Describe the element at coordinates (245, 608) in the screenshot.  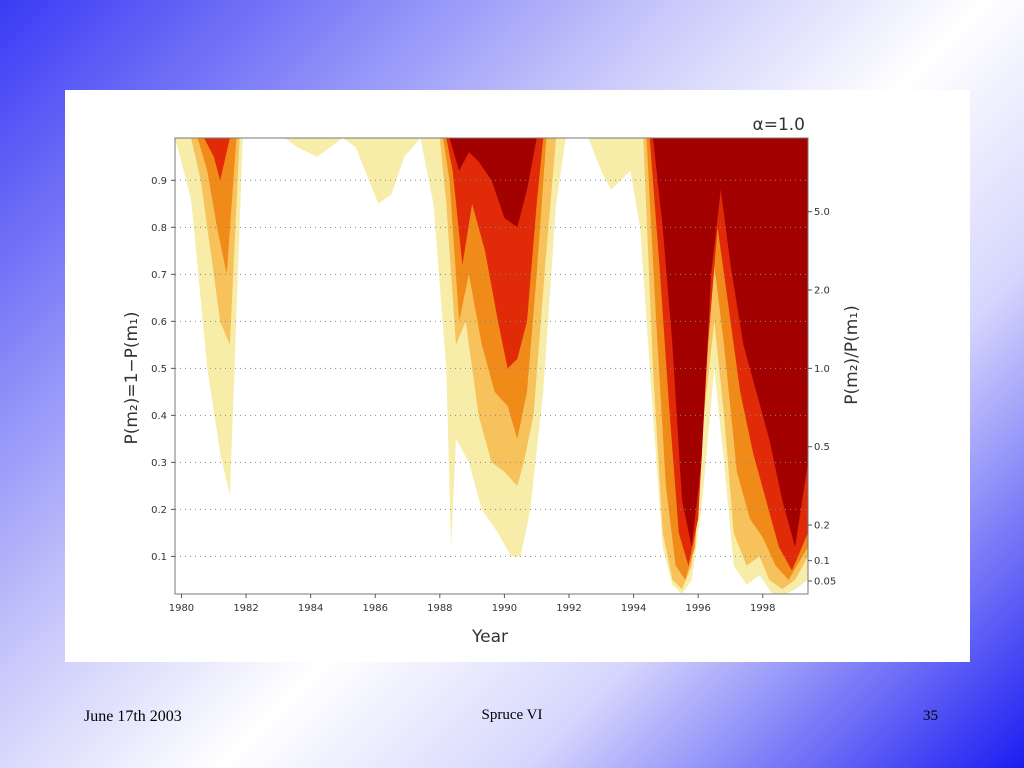
I see `x-tick-label: 1982` at that location.